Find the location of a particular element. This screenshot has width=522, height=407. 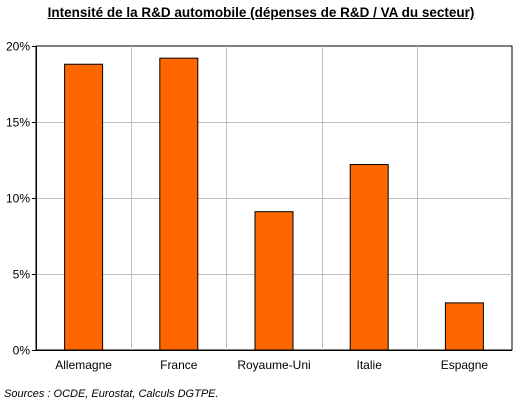

bar-allemagne is located at coordinates (84, 207).